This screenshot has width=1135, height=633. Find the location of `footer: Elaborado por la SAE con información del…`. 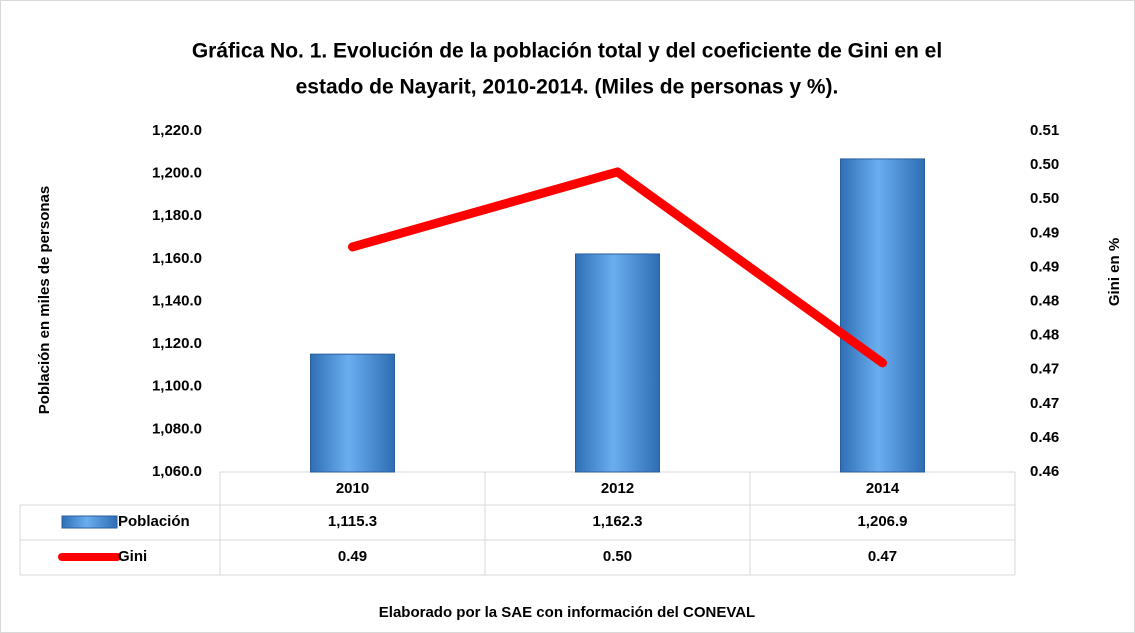

footer: Elaborado por la SAE con información del… is located at coordinates (567, 612).